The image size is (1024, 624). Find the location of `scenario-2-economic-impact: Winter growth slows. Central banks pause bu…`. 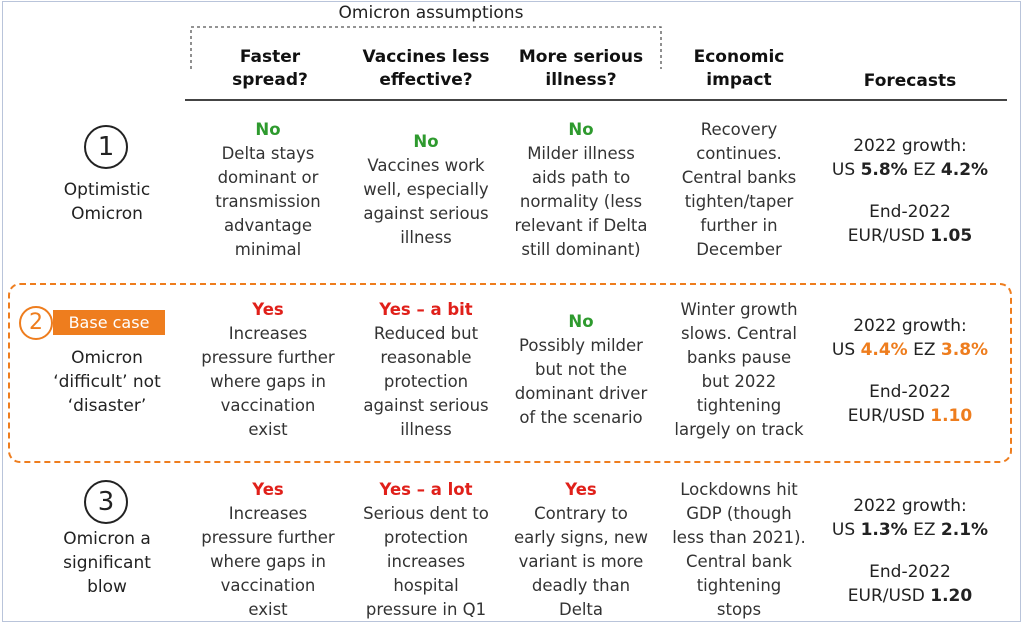

scenario-2-economic-impact: Winter growth slows. Central banks pause bu… is located at coordinates (739, 369).